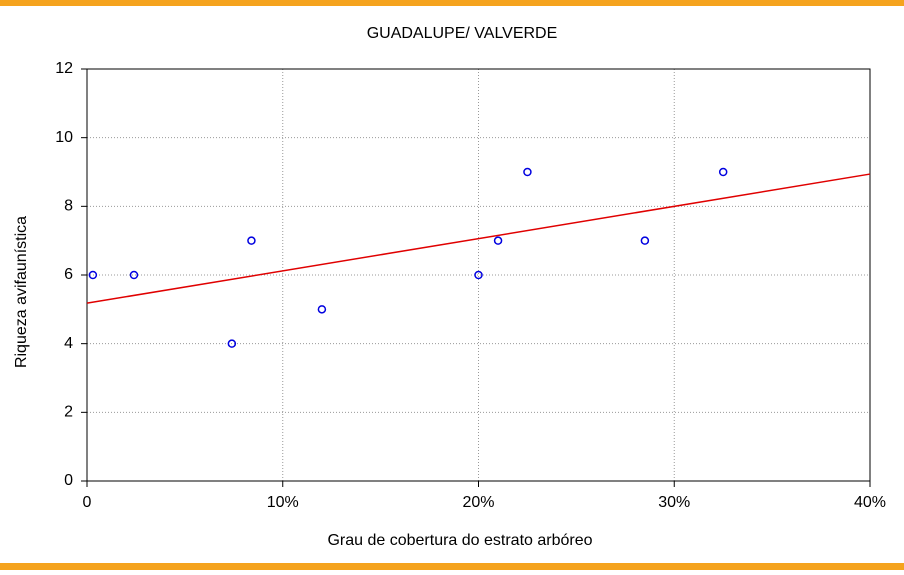 This screenshot has height=575, width=904. Describe the element at coordinates (21, 292) in the screenshot. I see `y-axis-label: Riqueza avifaunística` at that location.